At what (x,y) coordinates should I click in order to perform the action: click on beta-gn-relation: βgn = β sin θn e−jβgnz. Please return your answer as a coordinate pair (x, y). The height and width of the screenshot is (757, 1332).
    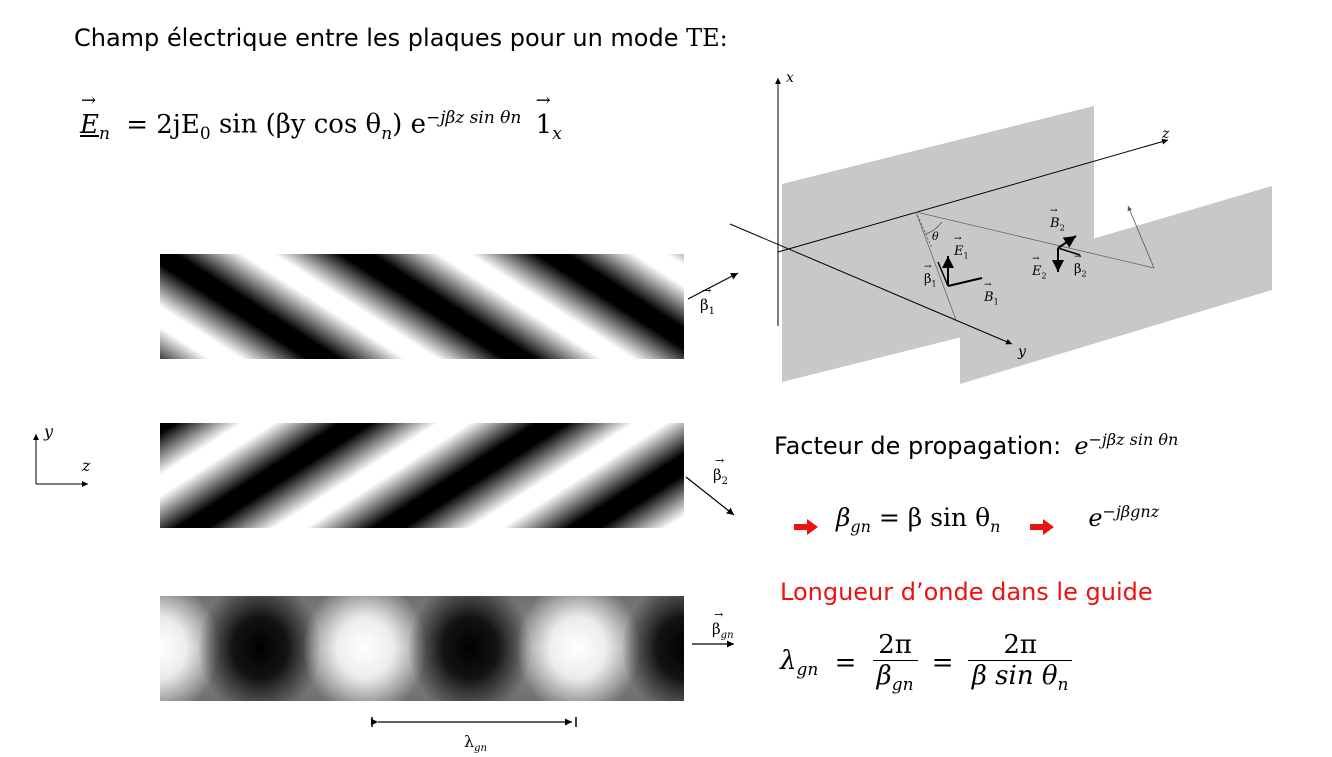
    Looking at the image, I should click on (976, 519).